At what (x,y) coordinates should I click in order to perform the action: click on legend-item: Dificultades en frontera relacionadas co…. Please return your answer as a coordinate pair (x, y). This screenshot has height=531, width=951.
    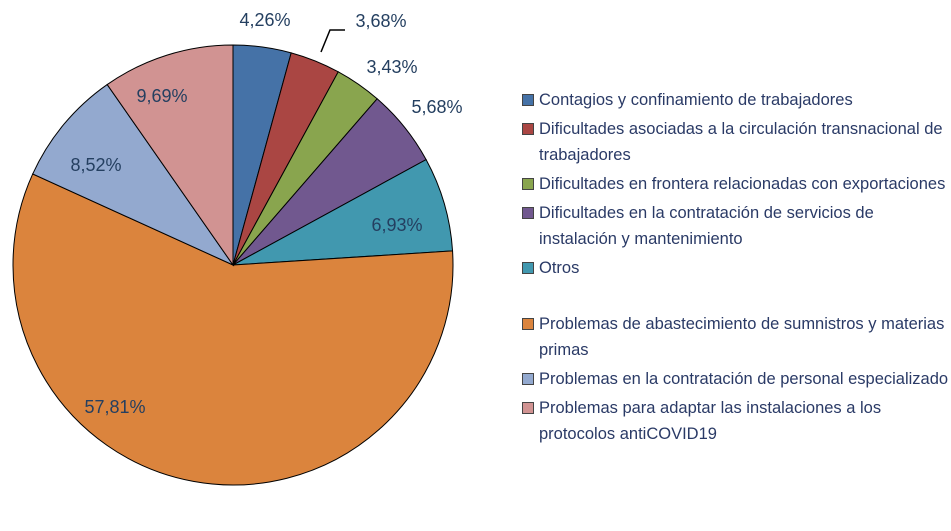
    Looking at the image, I should click on (736, 184).